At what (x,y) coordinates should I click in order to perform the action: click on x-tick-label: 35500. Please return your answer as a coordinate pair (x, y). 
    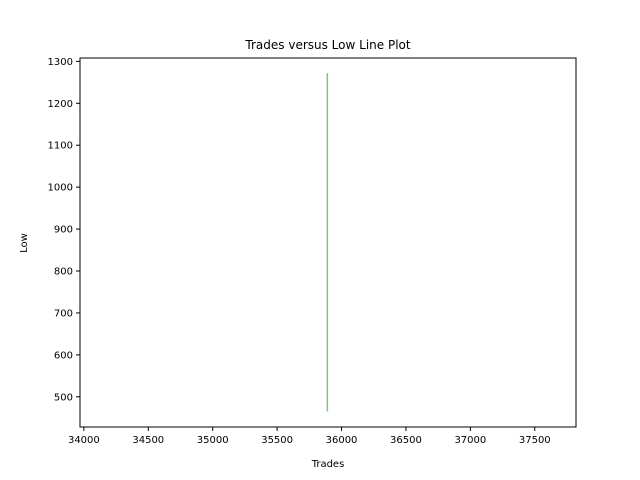
    Looking at the image, I should click on (277, 440).